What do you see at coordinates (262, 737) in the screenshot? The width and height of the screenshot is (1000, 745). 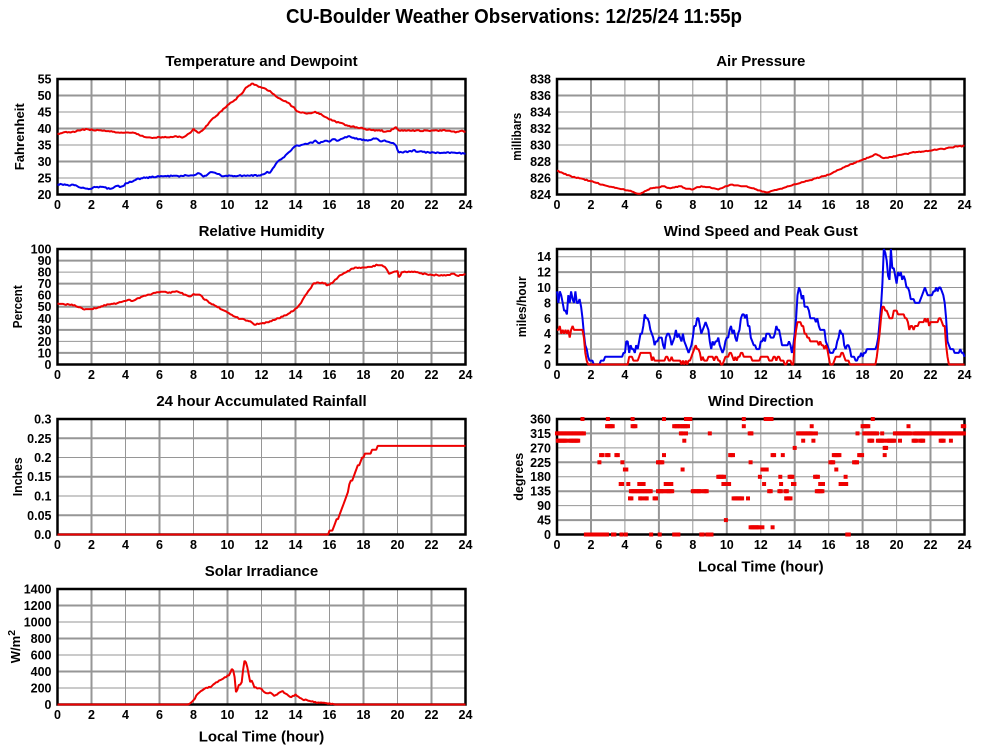 I see `svg-text: Local Time (hour)` at bounding box center [262, 737].